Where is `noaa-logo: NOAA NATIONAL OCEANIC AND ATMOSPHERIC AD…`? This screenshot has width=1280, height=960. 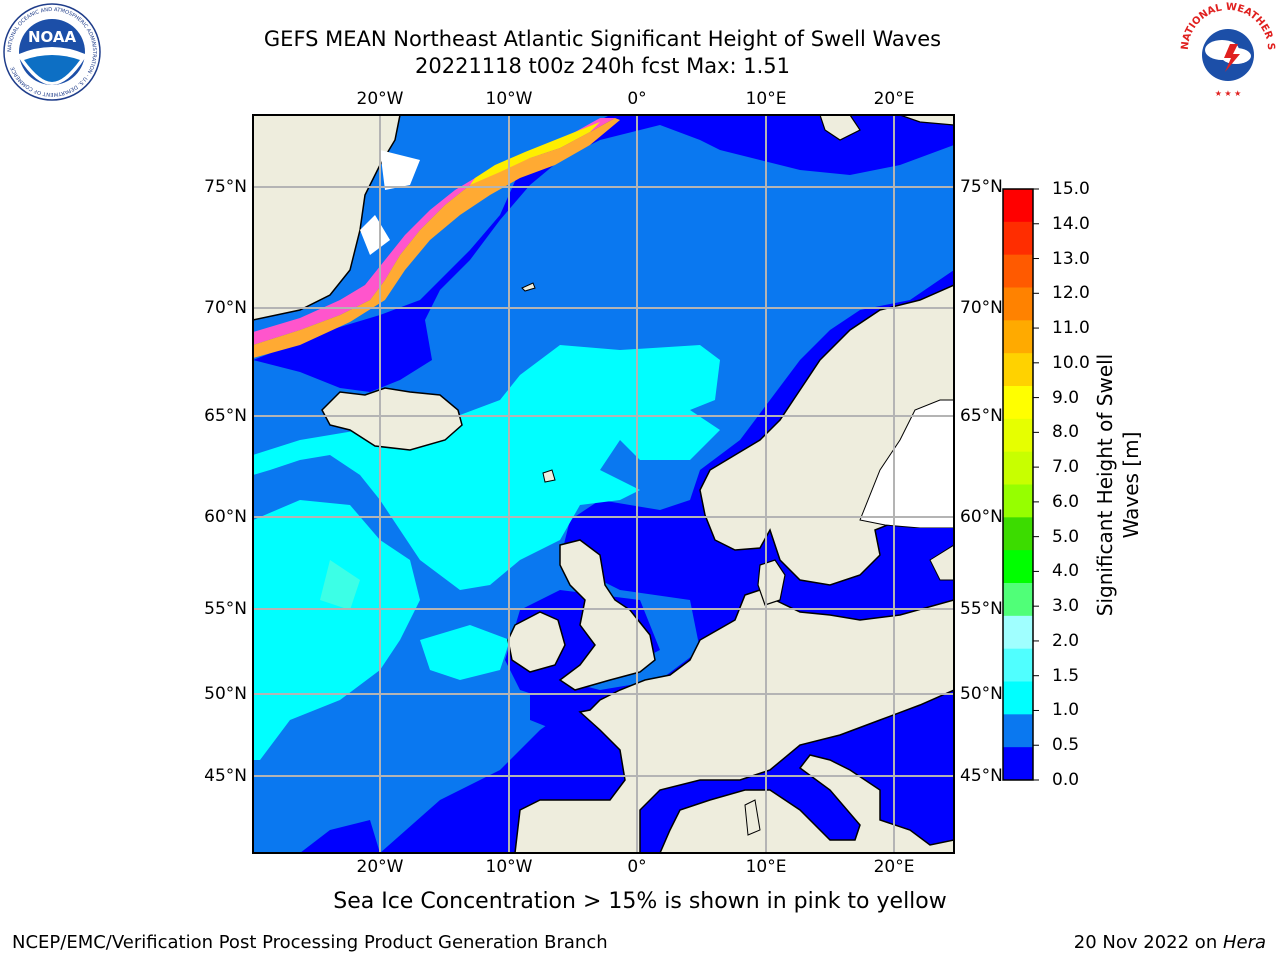 noaa-logo: NOAA NATIONAL OCEANIC AND ATMOSPHERIC AD… is located at coordinates (52, 52).